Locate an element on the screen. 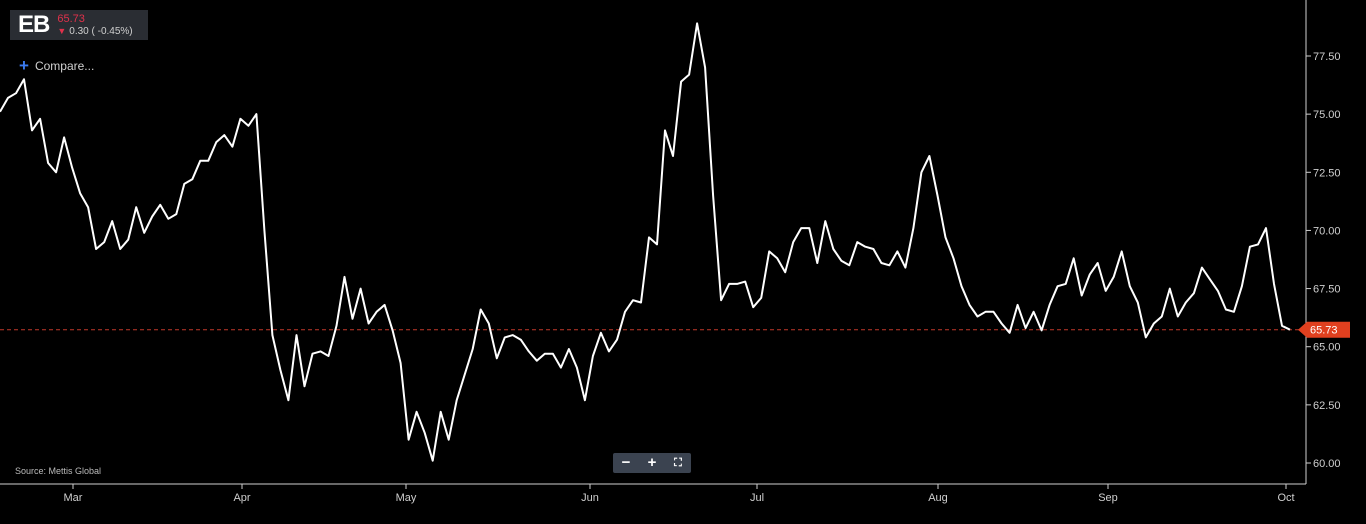 This screenshot has width=1366, height=524. down-arrow-icon: ▼ is located at coordinates (62, 30).